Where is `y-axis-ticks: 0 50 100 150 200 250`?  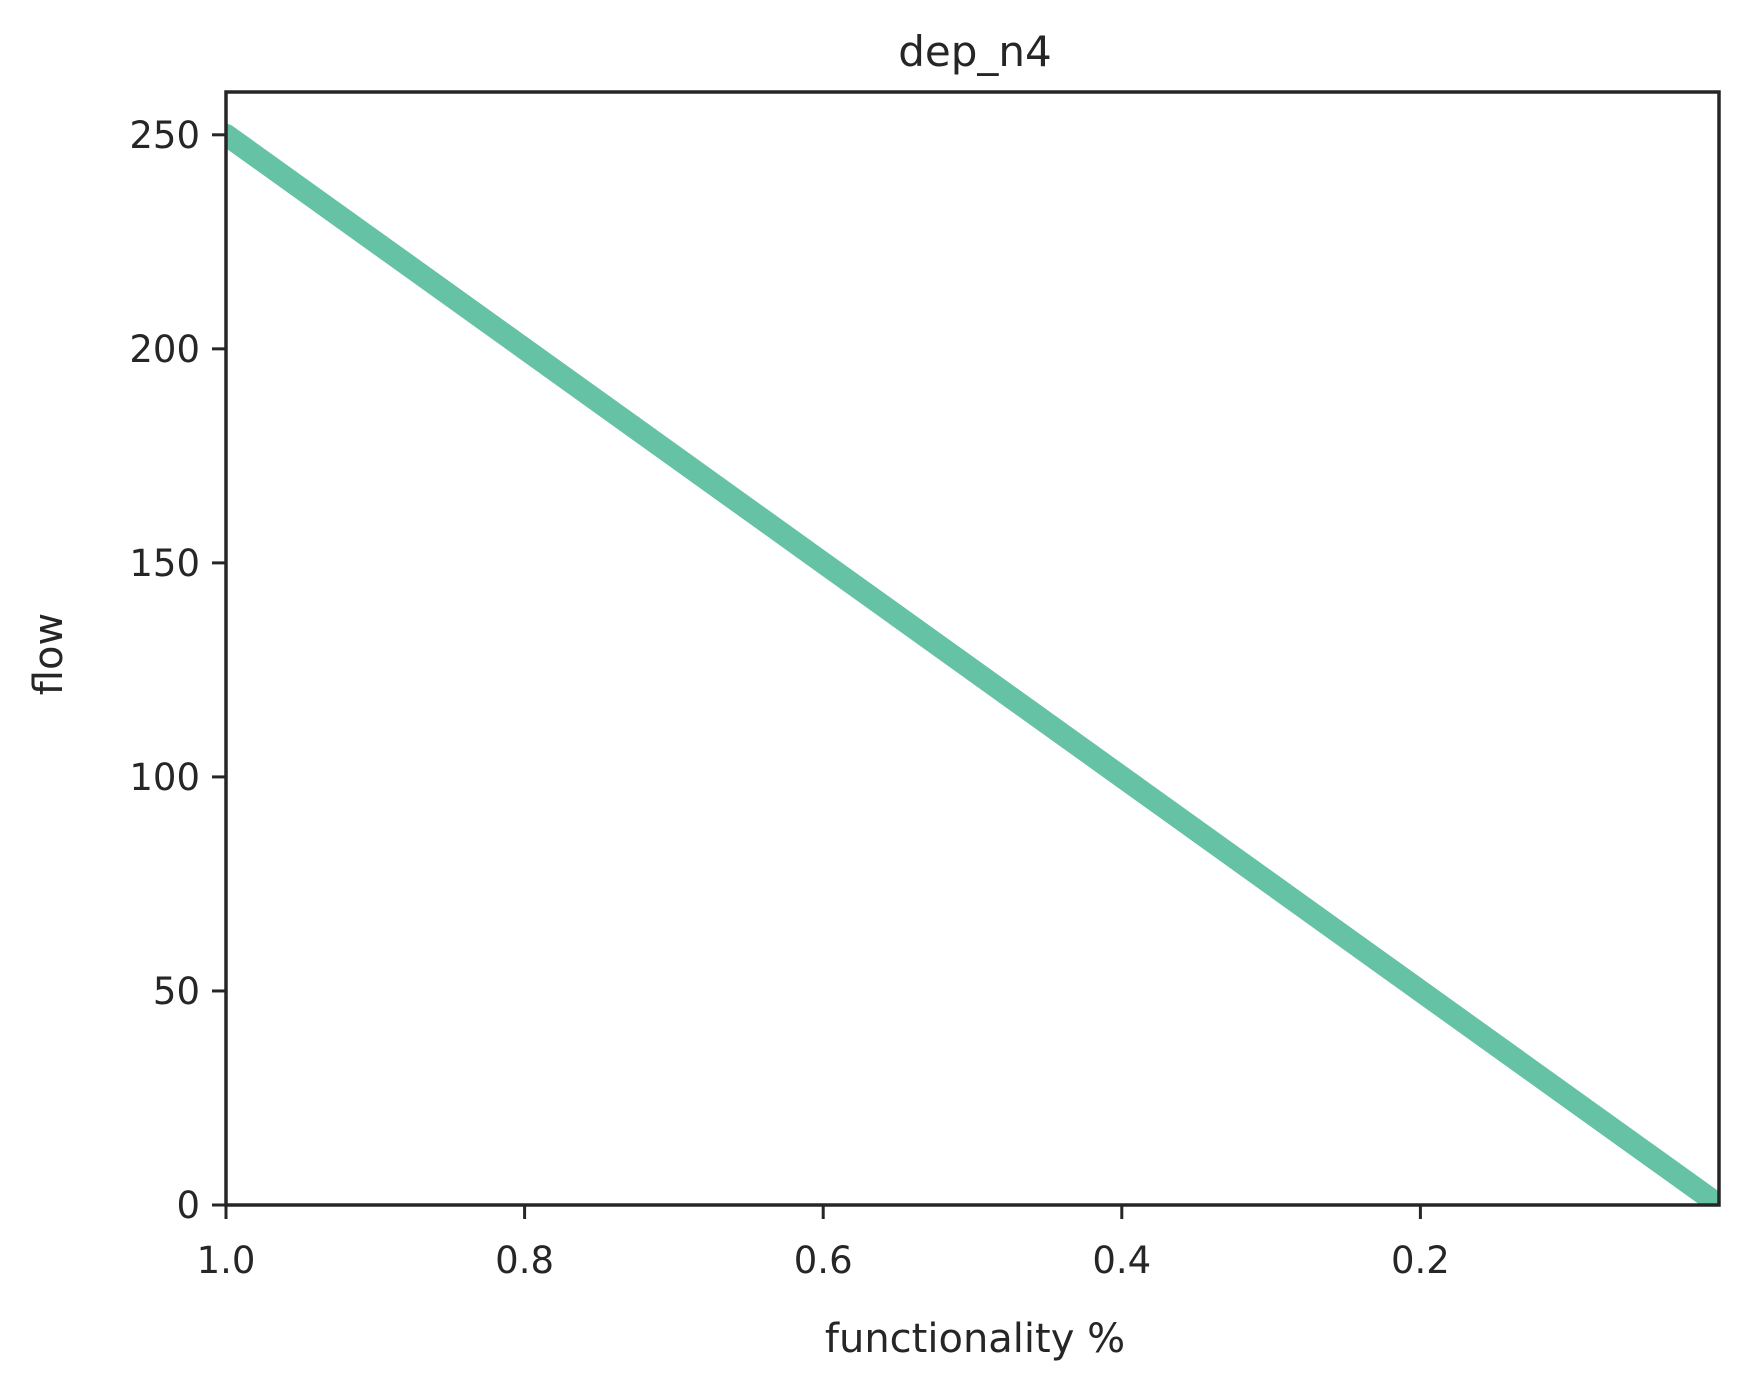
y-axis-ticks: 0 50 100 150 200 250 is located at coordinates (177, 670).